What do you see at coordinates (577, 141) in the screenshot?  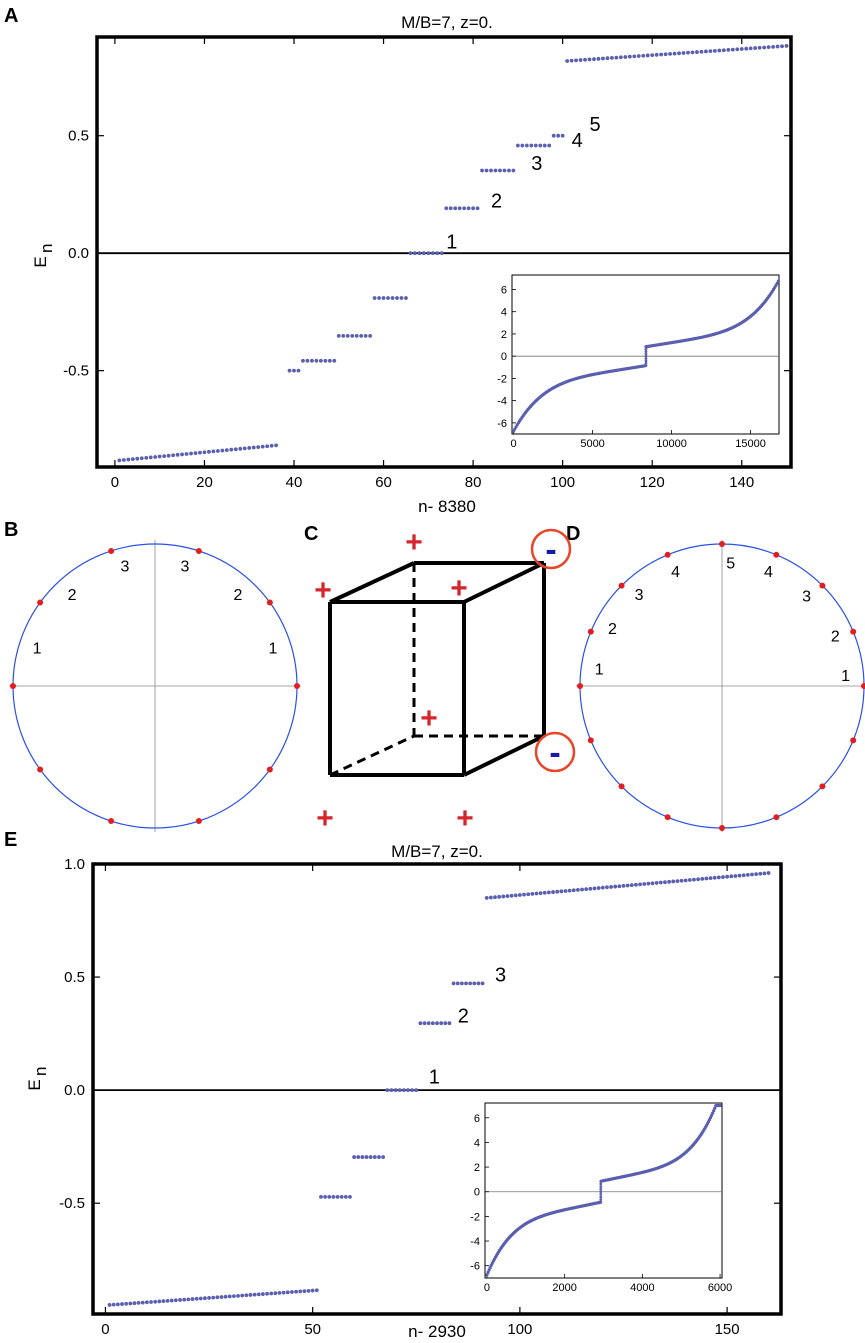 I see `level-label: 4` at bounding box center [577, 141].